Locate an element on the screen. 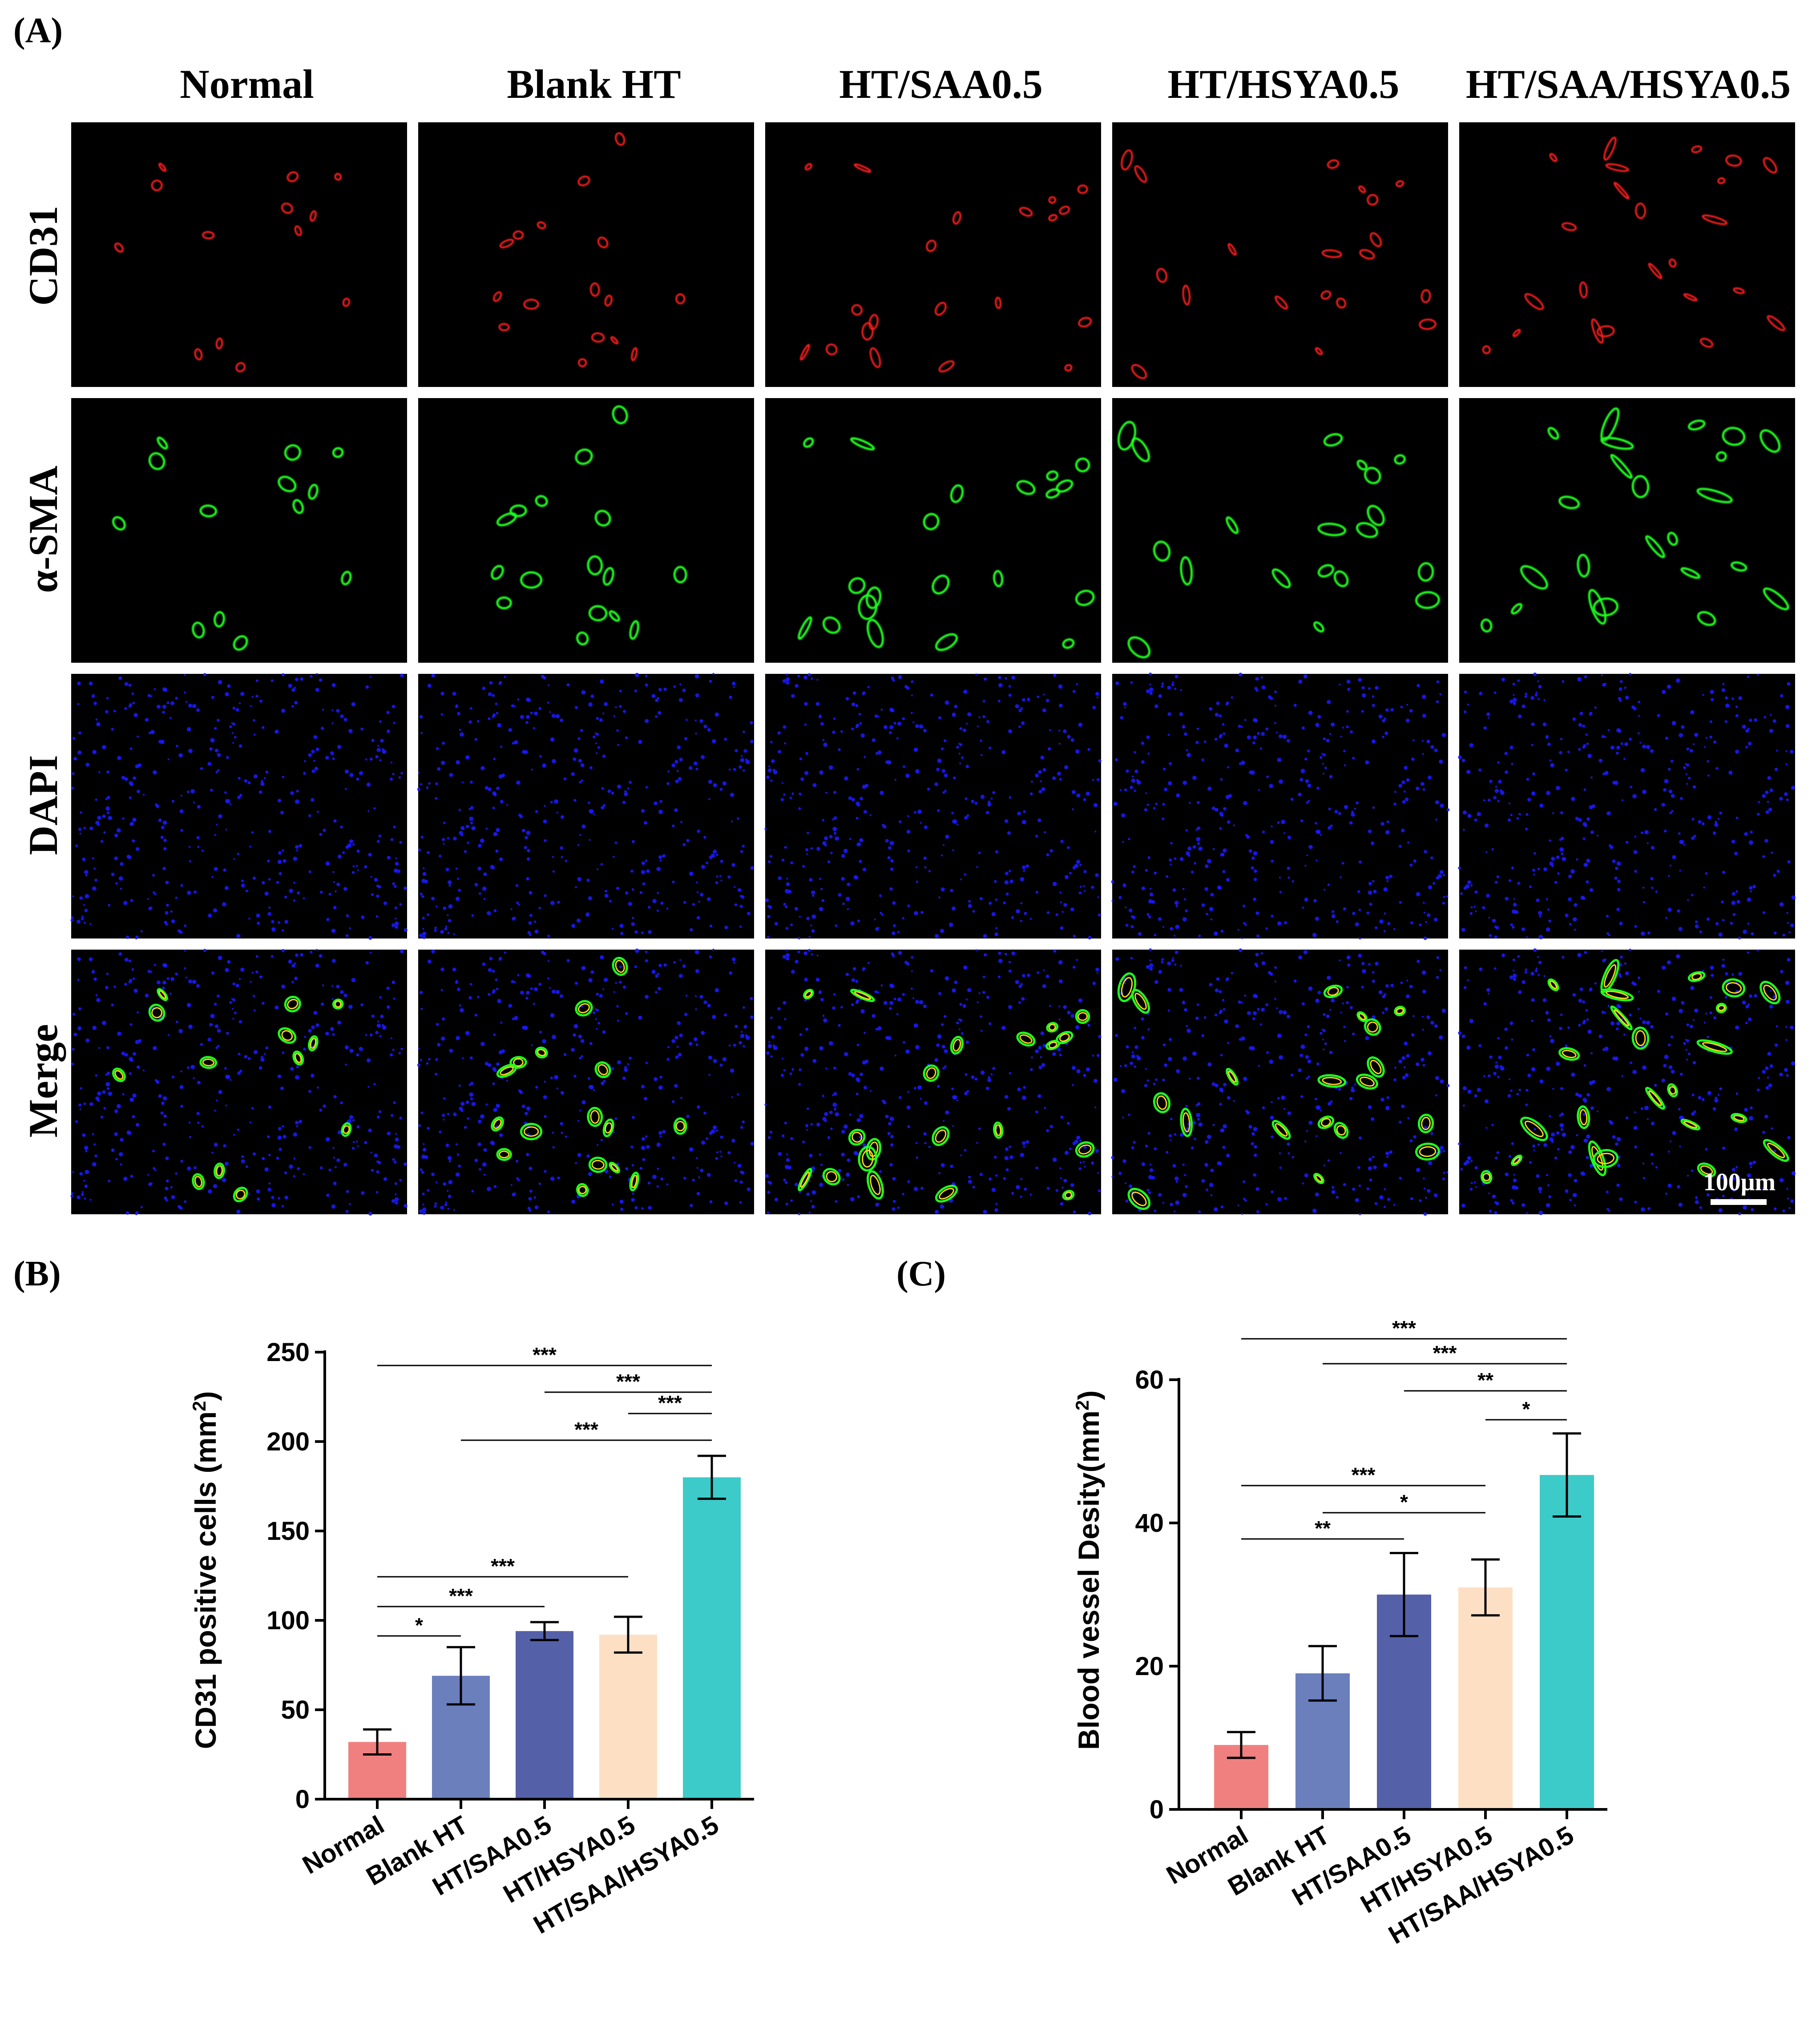 The width and height of the screenshot is (1820, 2026). row-header-cd31: CD31 is located at coordinates (43, 256).